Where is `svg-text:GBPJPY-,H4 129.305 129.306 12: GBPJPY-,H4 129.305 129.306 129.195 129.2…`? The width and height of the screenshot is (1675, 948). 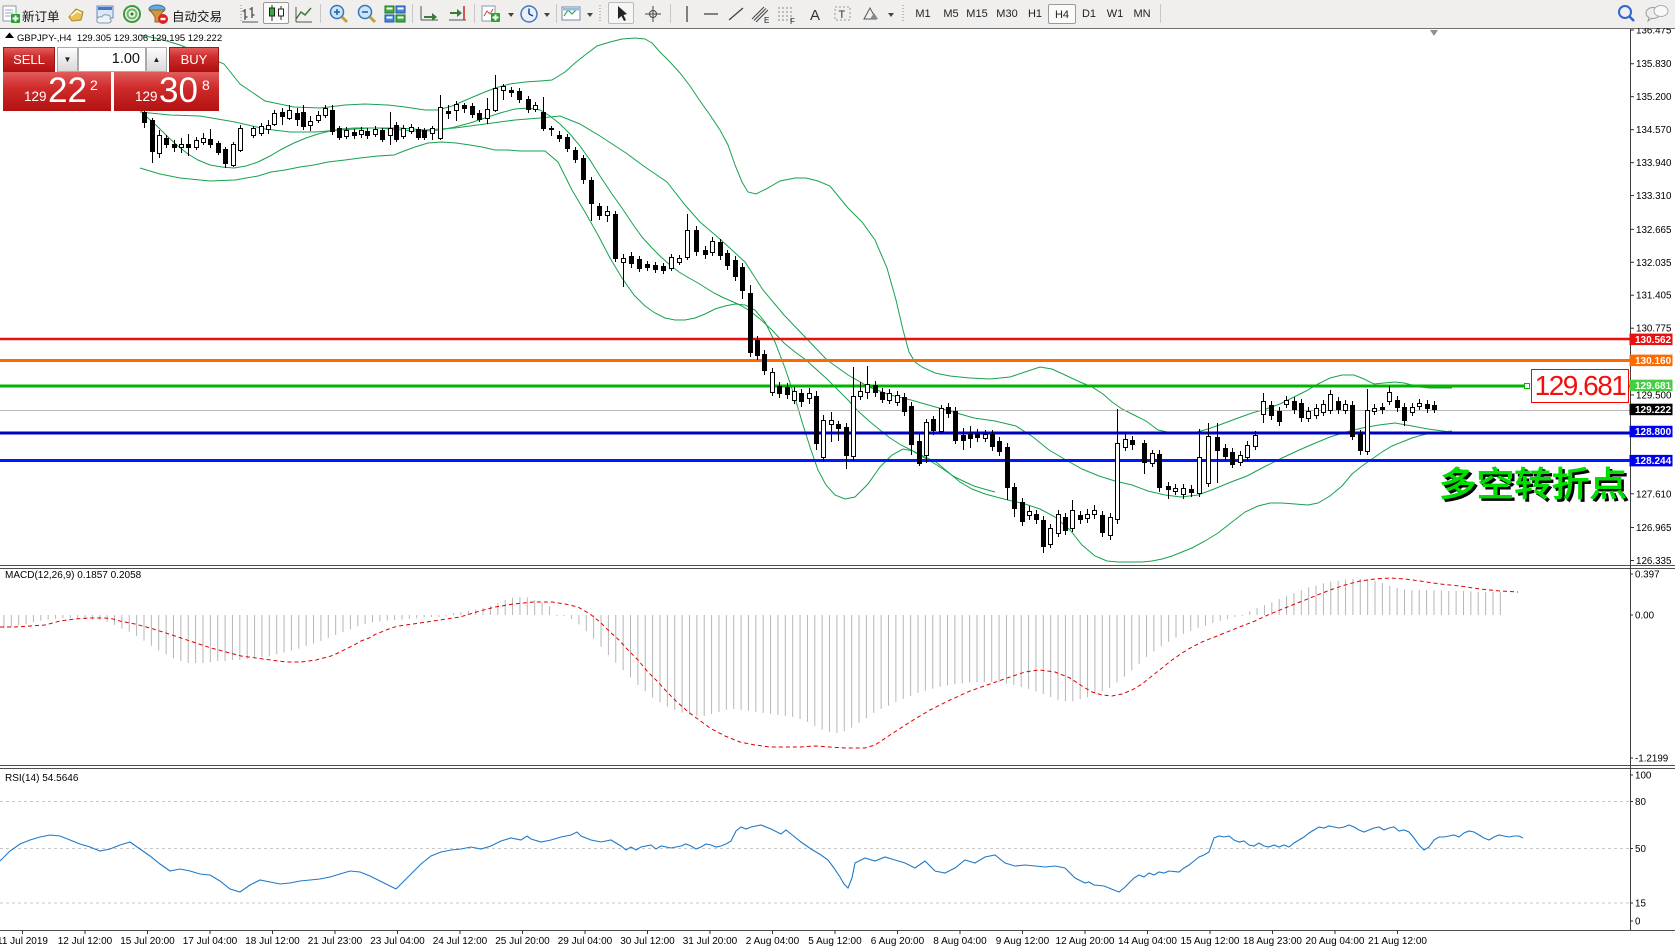 svg-text:GBPJPY-,H4 129.305 129.306 12: GBPJPY-,H4 129.305 129.306 129.195 129.2… is located at coordinates (119, 38).